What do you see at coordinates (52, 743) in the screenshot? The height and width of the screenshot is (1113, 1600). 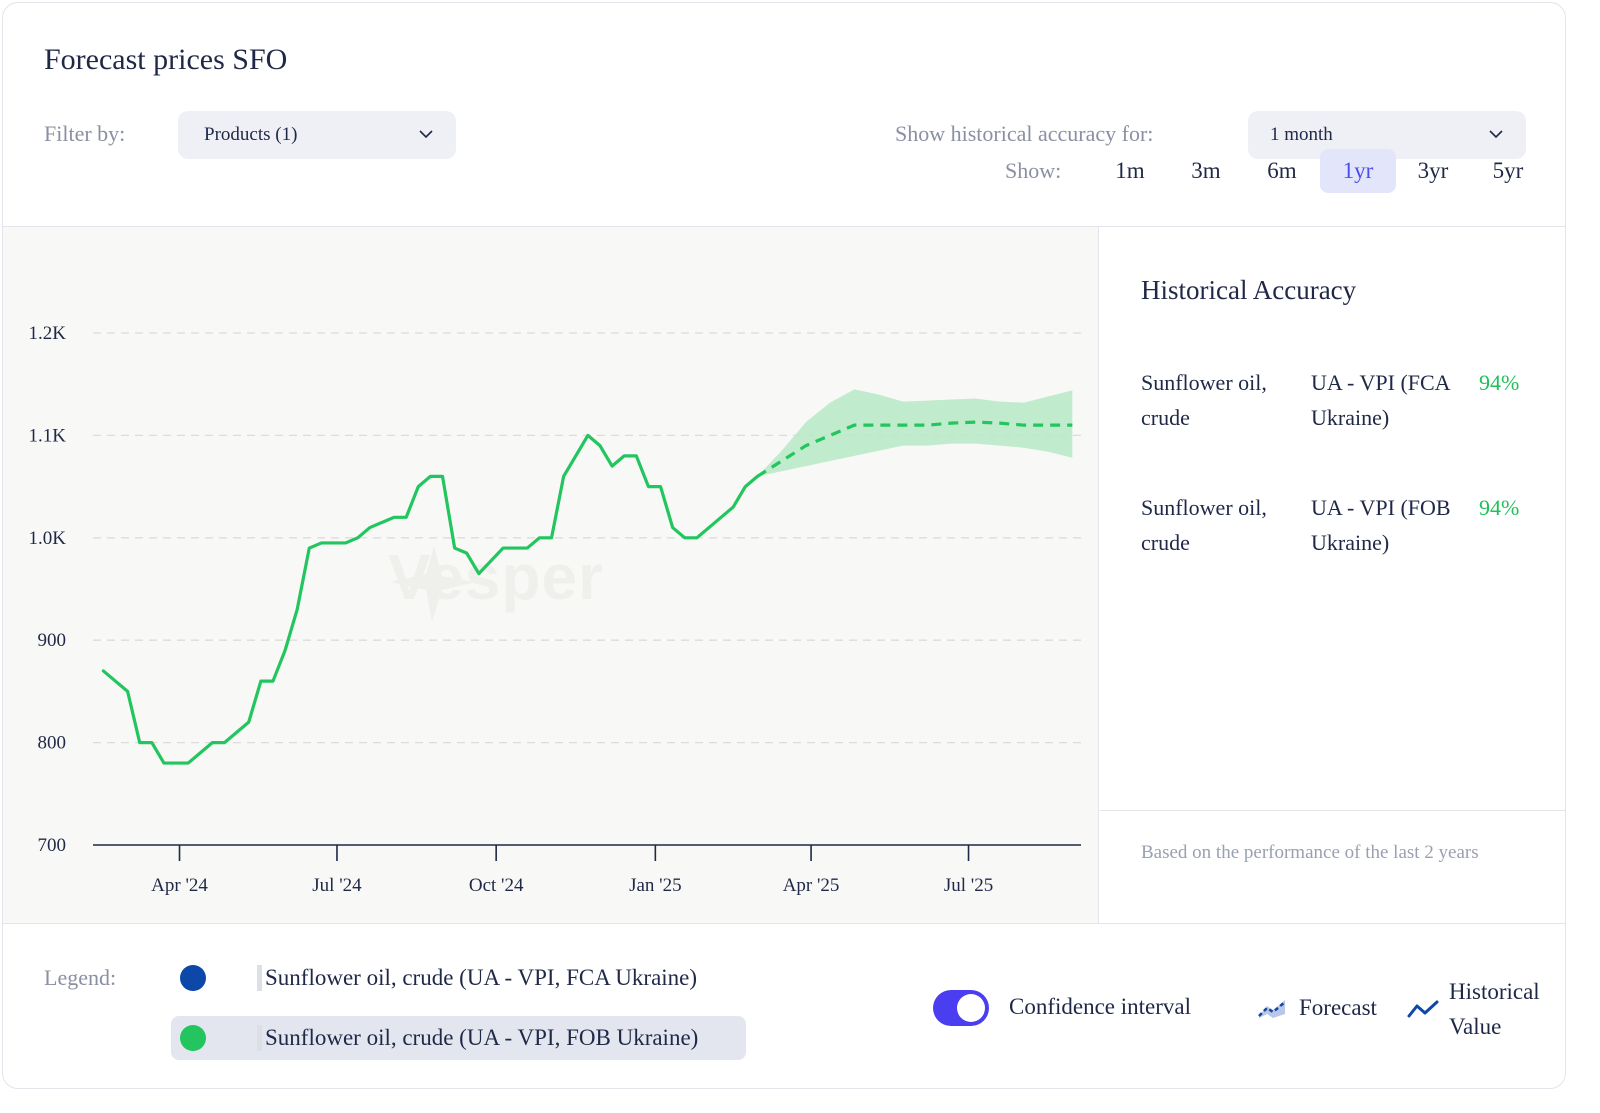 I see `y-tick-label: 800` at bounding box center [52, 743].